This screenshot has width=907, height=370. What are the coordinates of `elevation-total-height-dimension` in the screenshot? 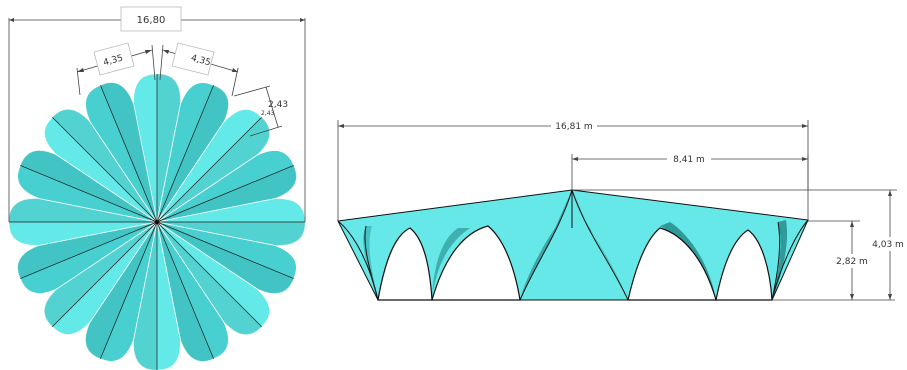 It's located at (739, 244).